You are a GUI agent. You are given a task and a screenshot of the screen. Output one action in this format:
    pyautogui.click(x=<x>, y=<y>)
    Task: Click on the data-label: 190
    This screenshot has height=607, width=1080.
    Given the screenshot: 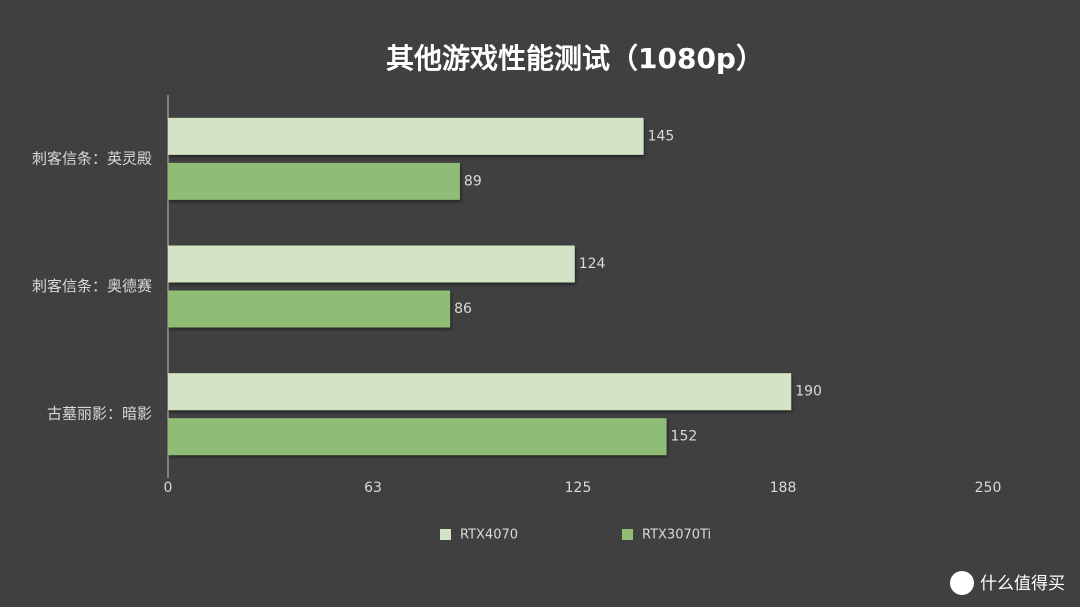 What is the action you would take?
    pyautogui.click(x=808, y=392)
    